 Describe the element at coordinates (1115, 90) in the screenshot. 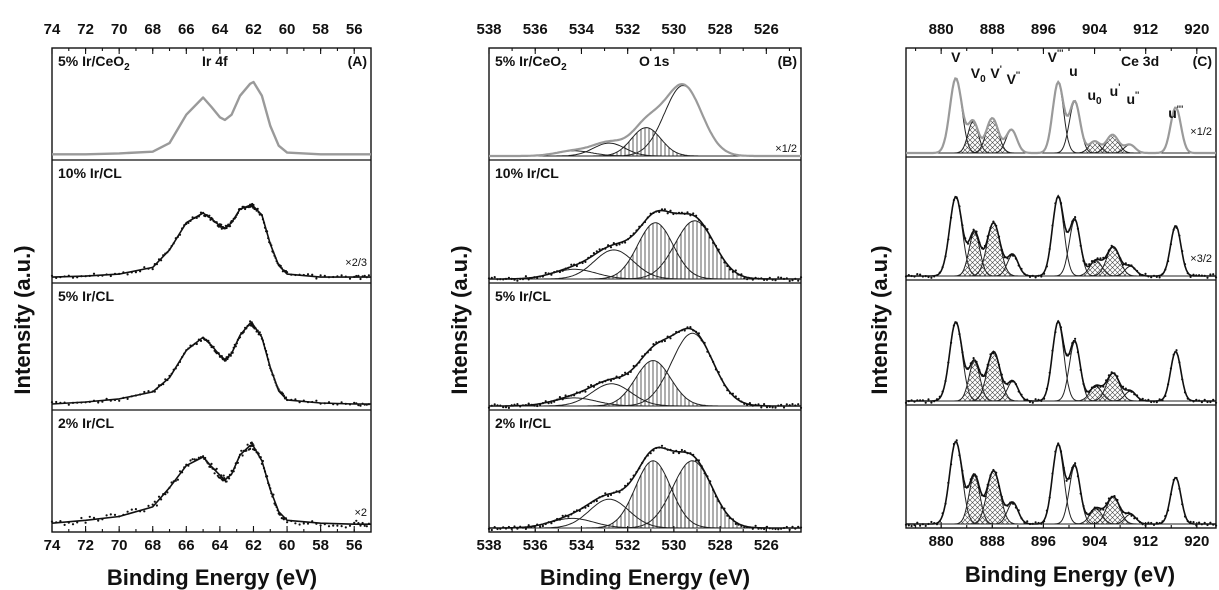

I see `peak-label: u'` at that location.